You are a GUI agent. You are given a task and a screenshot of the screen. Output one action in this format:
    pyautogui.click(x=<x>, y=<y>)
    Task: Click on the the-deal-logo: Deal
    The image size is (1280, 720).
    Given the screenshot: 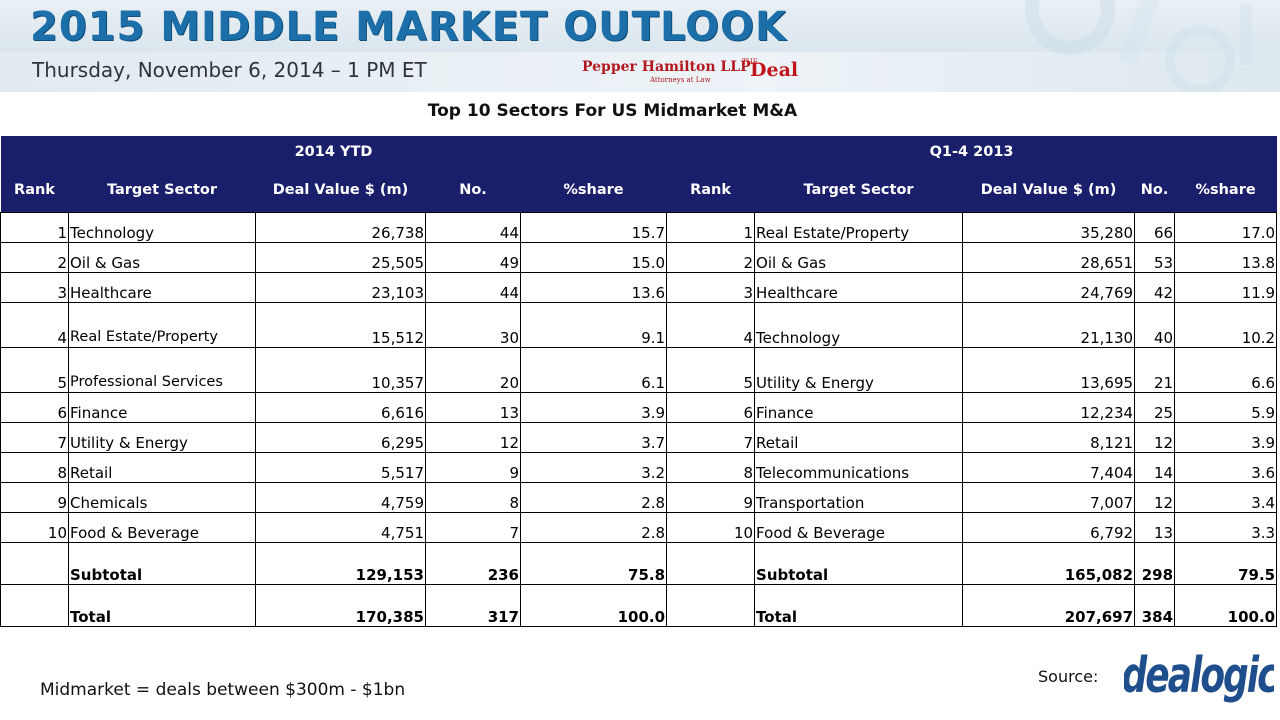 What is the action you would take?
    pyautogui.click(x=774, y=70)
    